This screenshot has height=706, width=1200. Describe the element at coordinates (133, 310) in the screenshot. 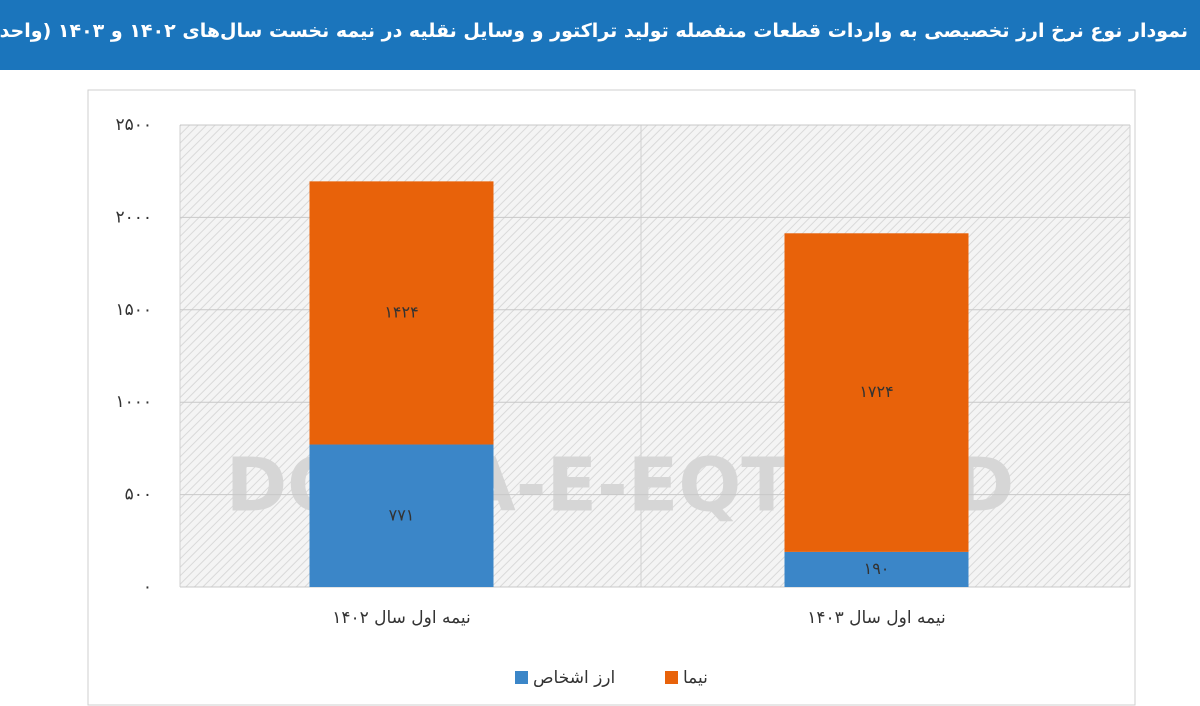

I see `y-tick-label: ۱۵۰۰` at that location.